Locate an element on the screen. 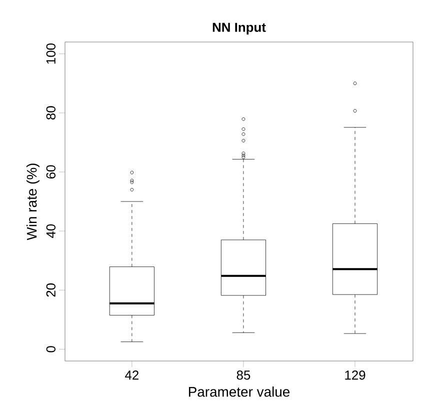 This screenshot has height=420, width=423. y-tick-label: 80 is located at coordinates (51, 113).